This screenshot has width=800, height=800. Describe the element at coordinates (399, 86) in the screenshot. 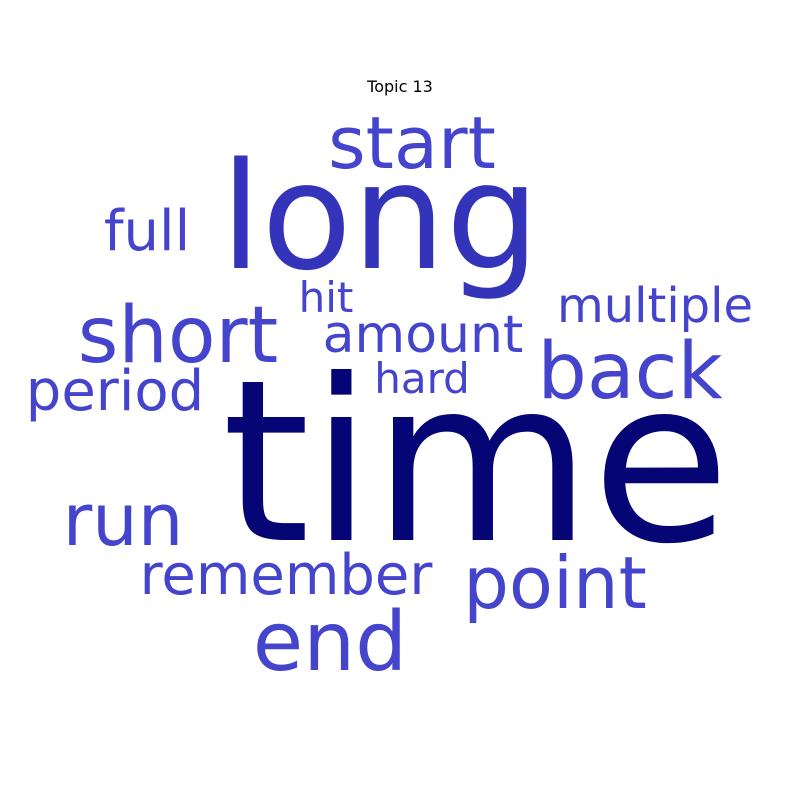

I see `chart-title: Topic 13` at that location.